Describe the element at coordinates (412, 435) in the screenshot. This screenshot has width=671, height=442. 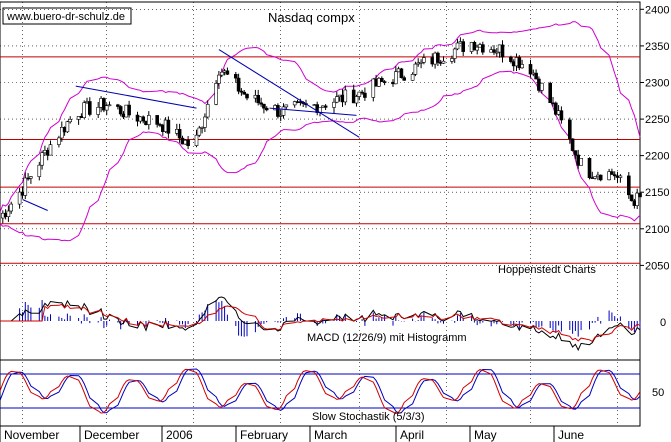
I see `x-tick-label: April` at that location.